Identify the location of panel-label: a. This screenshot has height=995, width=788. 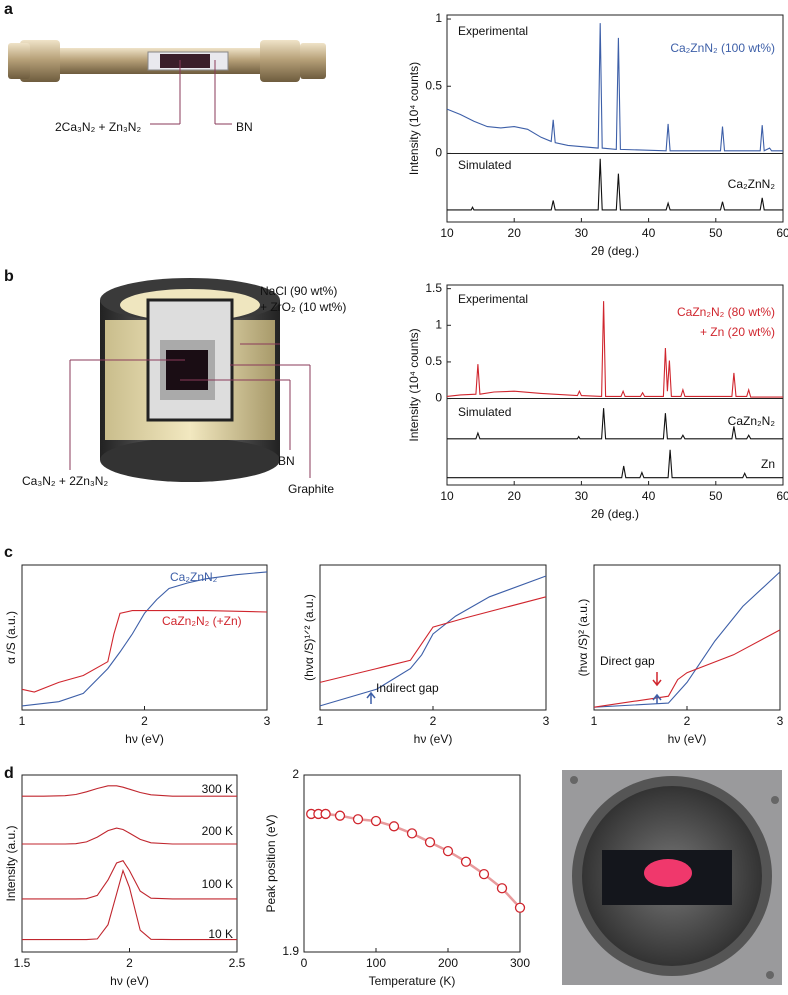
(8, 9).